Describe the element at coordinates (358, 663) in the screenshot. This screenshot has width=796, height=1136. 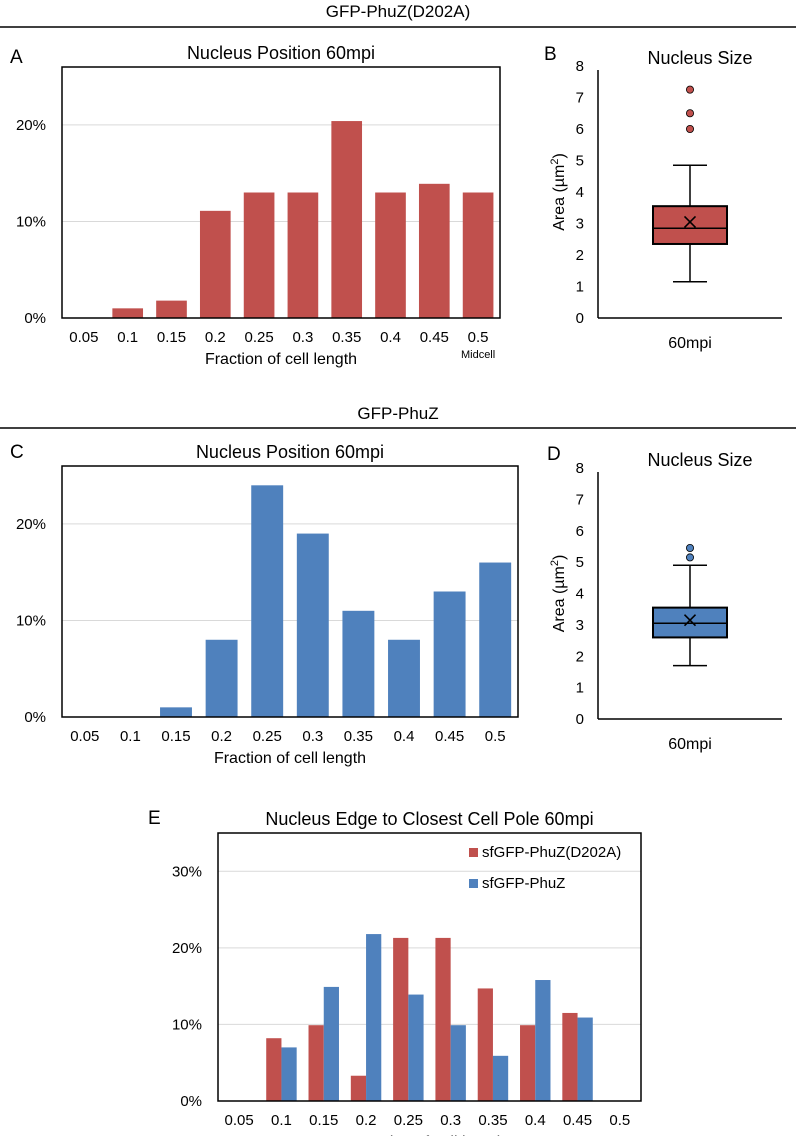
I see `bar-c-0.35` at that location.